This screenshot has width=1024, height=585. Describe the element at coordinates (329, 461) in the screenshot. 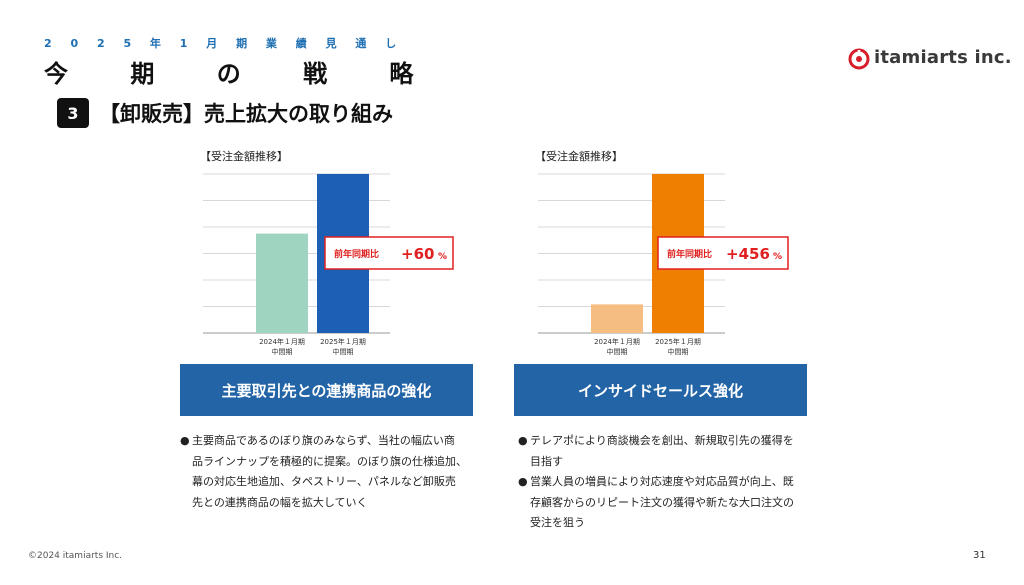

I see `bullet-line: 品ラインナップを積極的に提案。のぼり旗の仕様追加、` at that location.